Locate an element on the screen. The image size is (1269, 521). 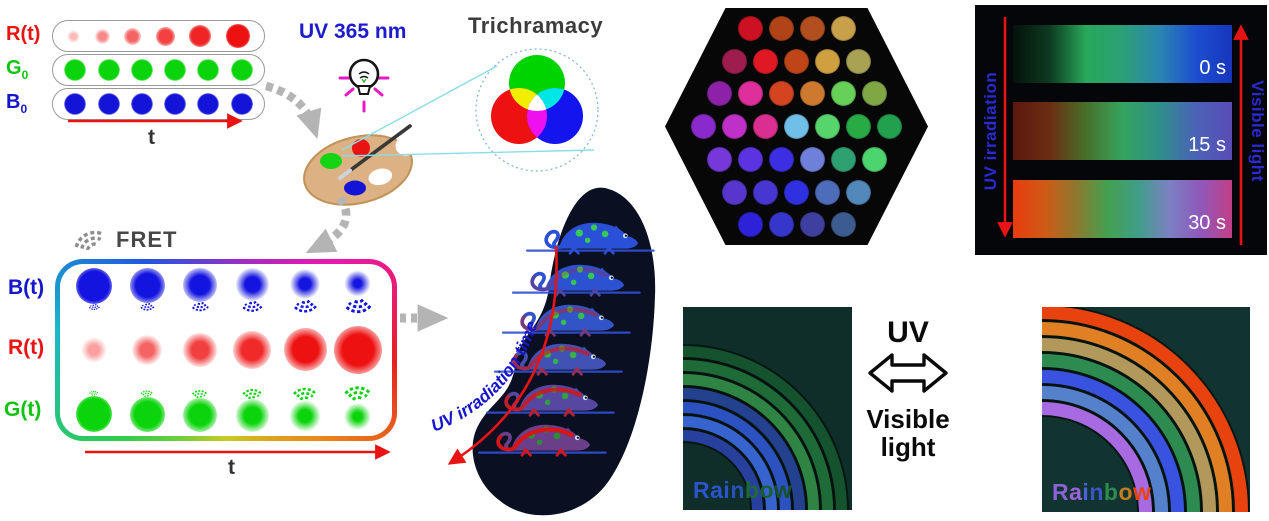
fret-row-red is located at coordinates (226, 349).